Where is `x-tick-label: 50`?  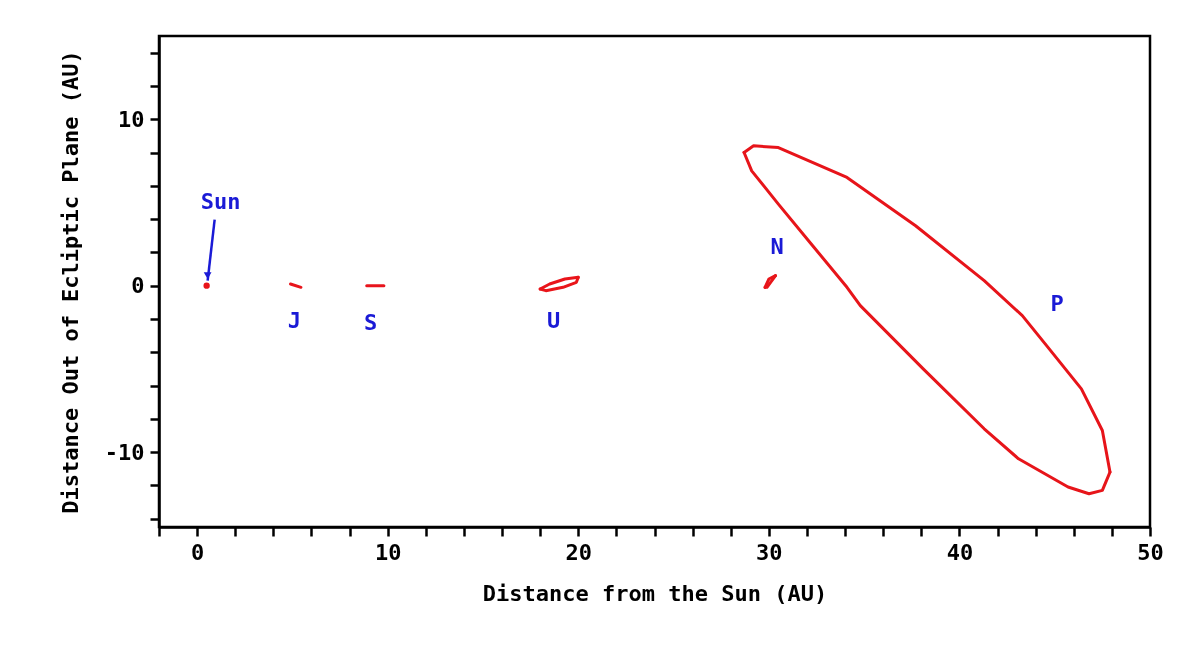
x-tick-label: 50 is located at coordinates (1150, 552).